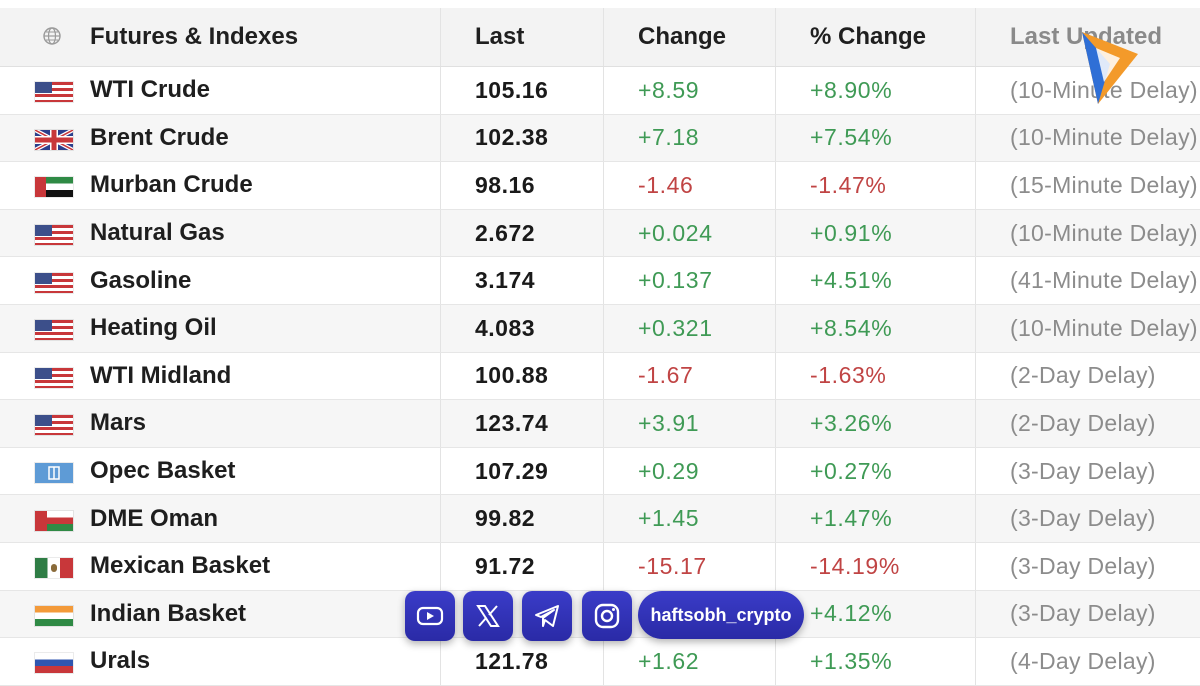 This screenshot has width=1200, height=686. What do you see at coordinates (1083, 565) in the screenshot?
I see `last-updated-value: (3-Day Delay)` at bounding box center [1083, 565].